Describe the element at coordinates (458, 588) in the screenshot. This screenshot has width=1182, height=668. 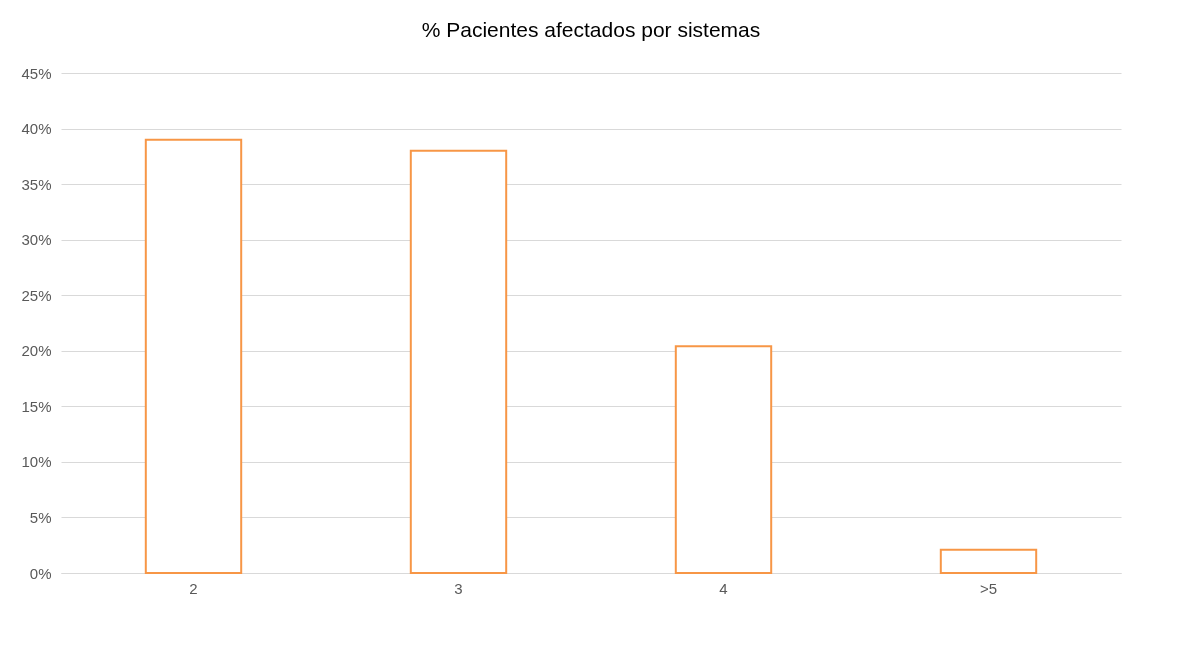
I see `x-tick-label: 3` at that location.